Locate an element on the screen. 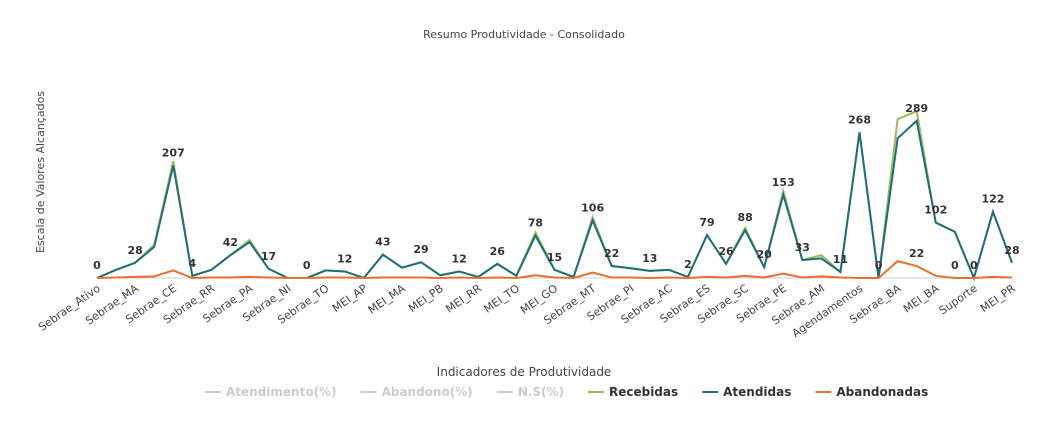 The width and height of the screenshot is (1047, 442). data-label: 42 is located at coordinates (230, 242).